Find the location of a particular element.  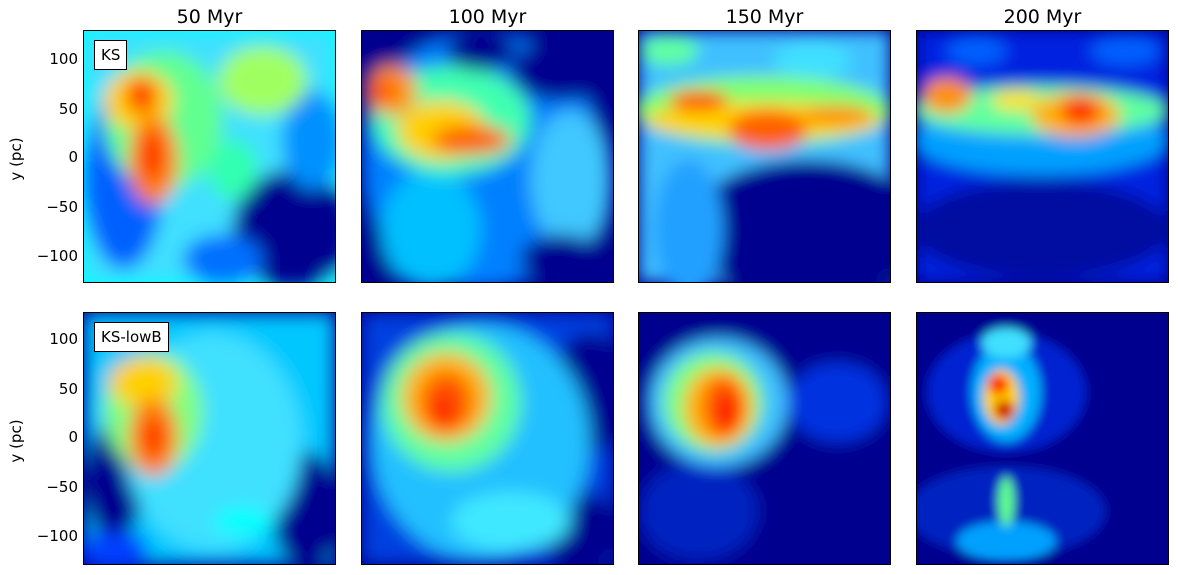

y-tick-0-row-1: 0 is located at coordinates (73, 157).